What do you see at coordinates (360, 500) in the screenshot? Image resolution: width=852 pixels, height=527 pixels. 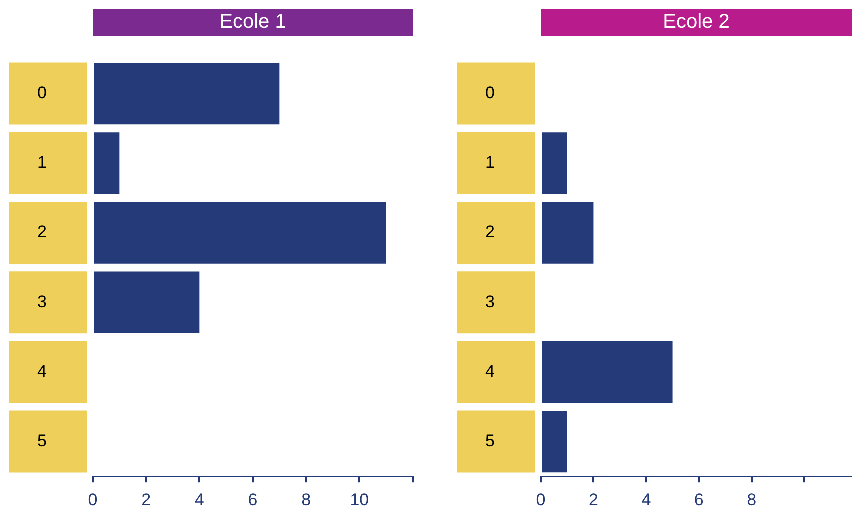 I see `x-tick-label: 10` at bounding box center [360, 500].